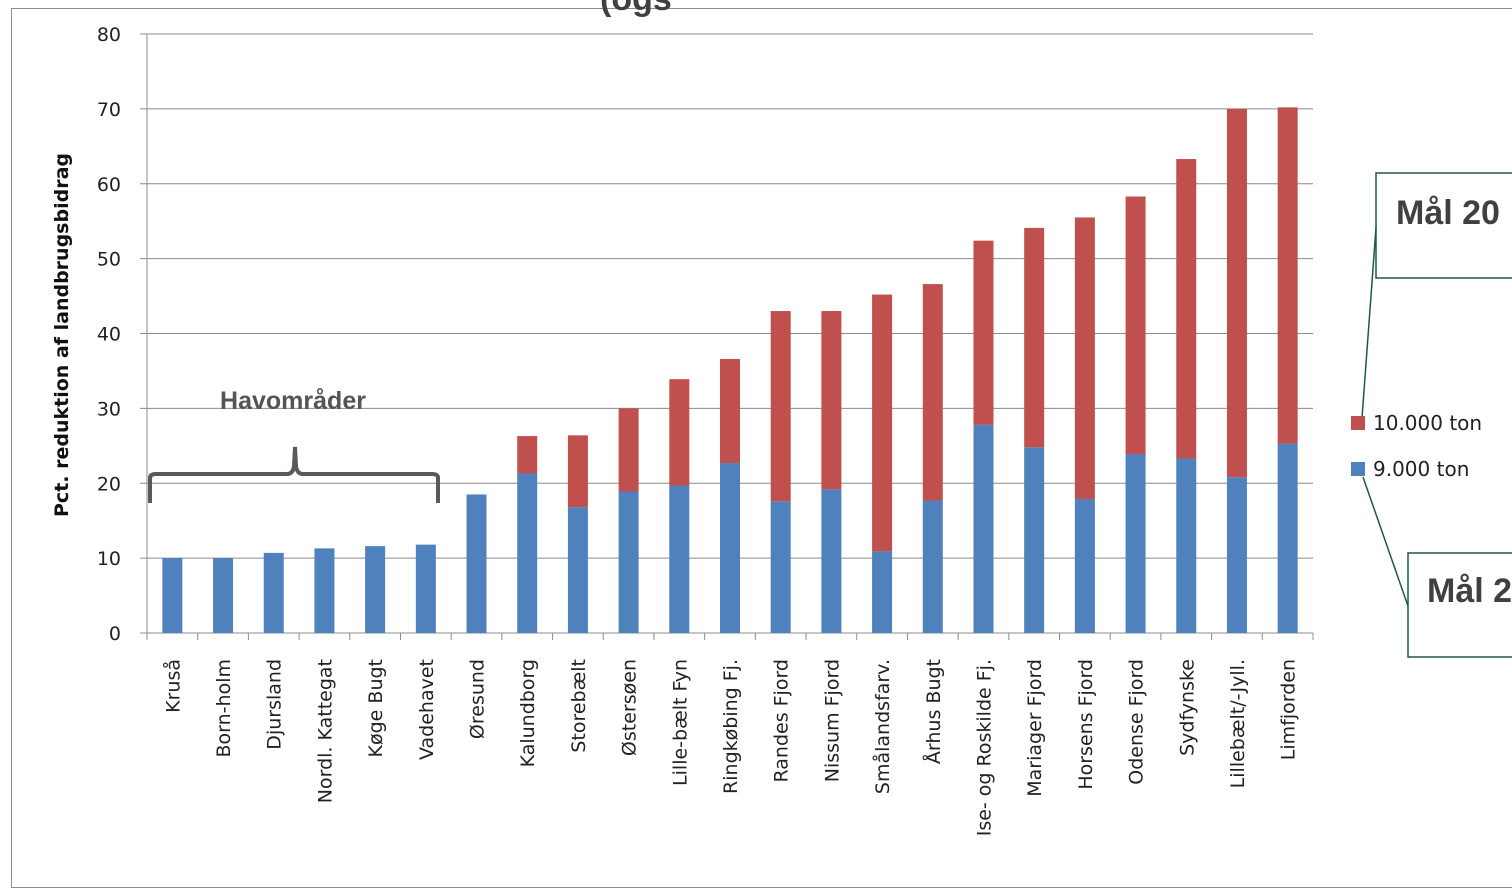  Describe the element at coordinates (1416, 446) in the screenshot. I see `legend: 10.000 ton 9.000 ton` at that location.